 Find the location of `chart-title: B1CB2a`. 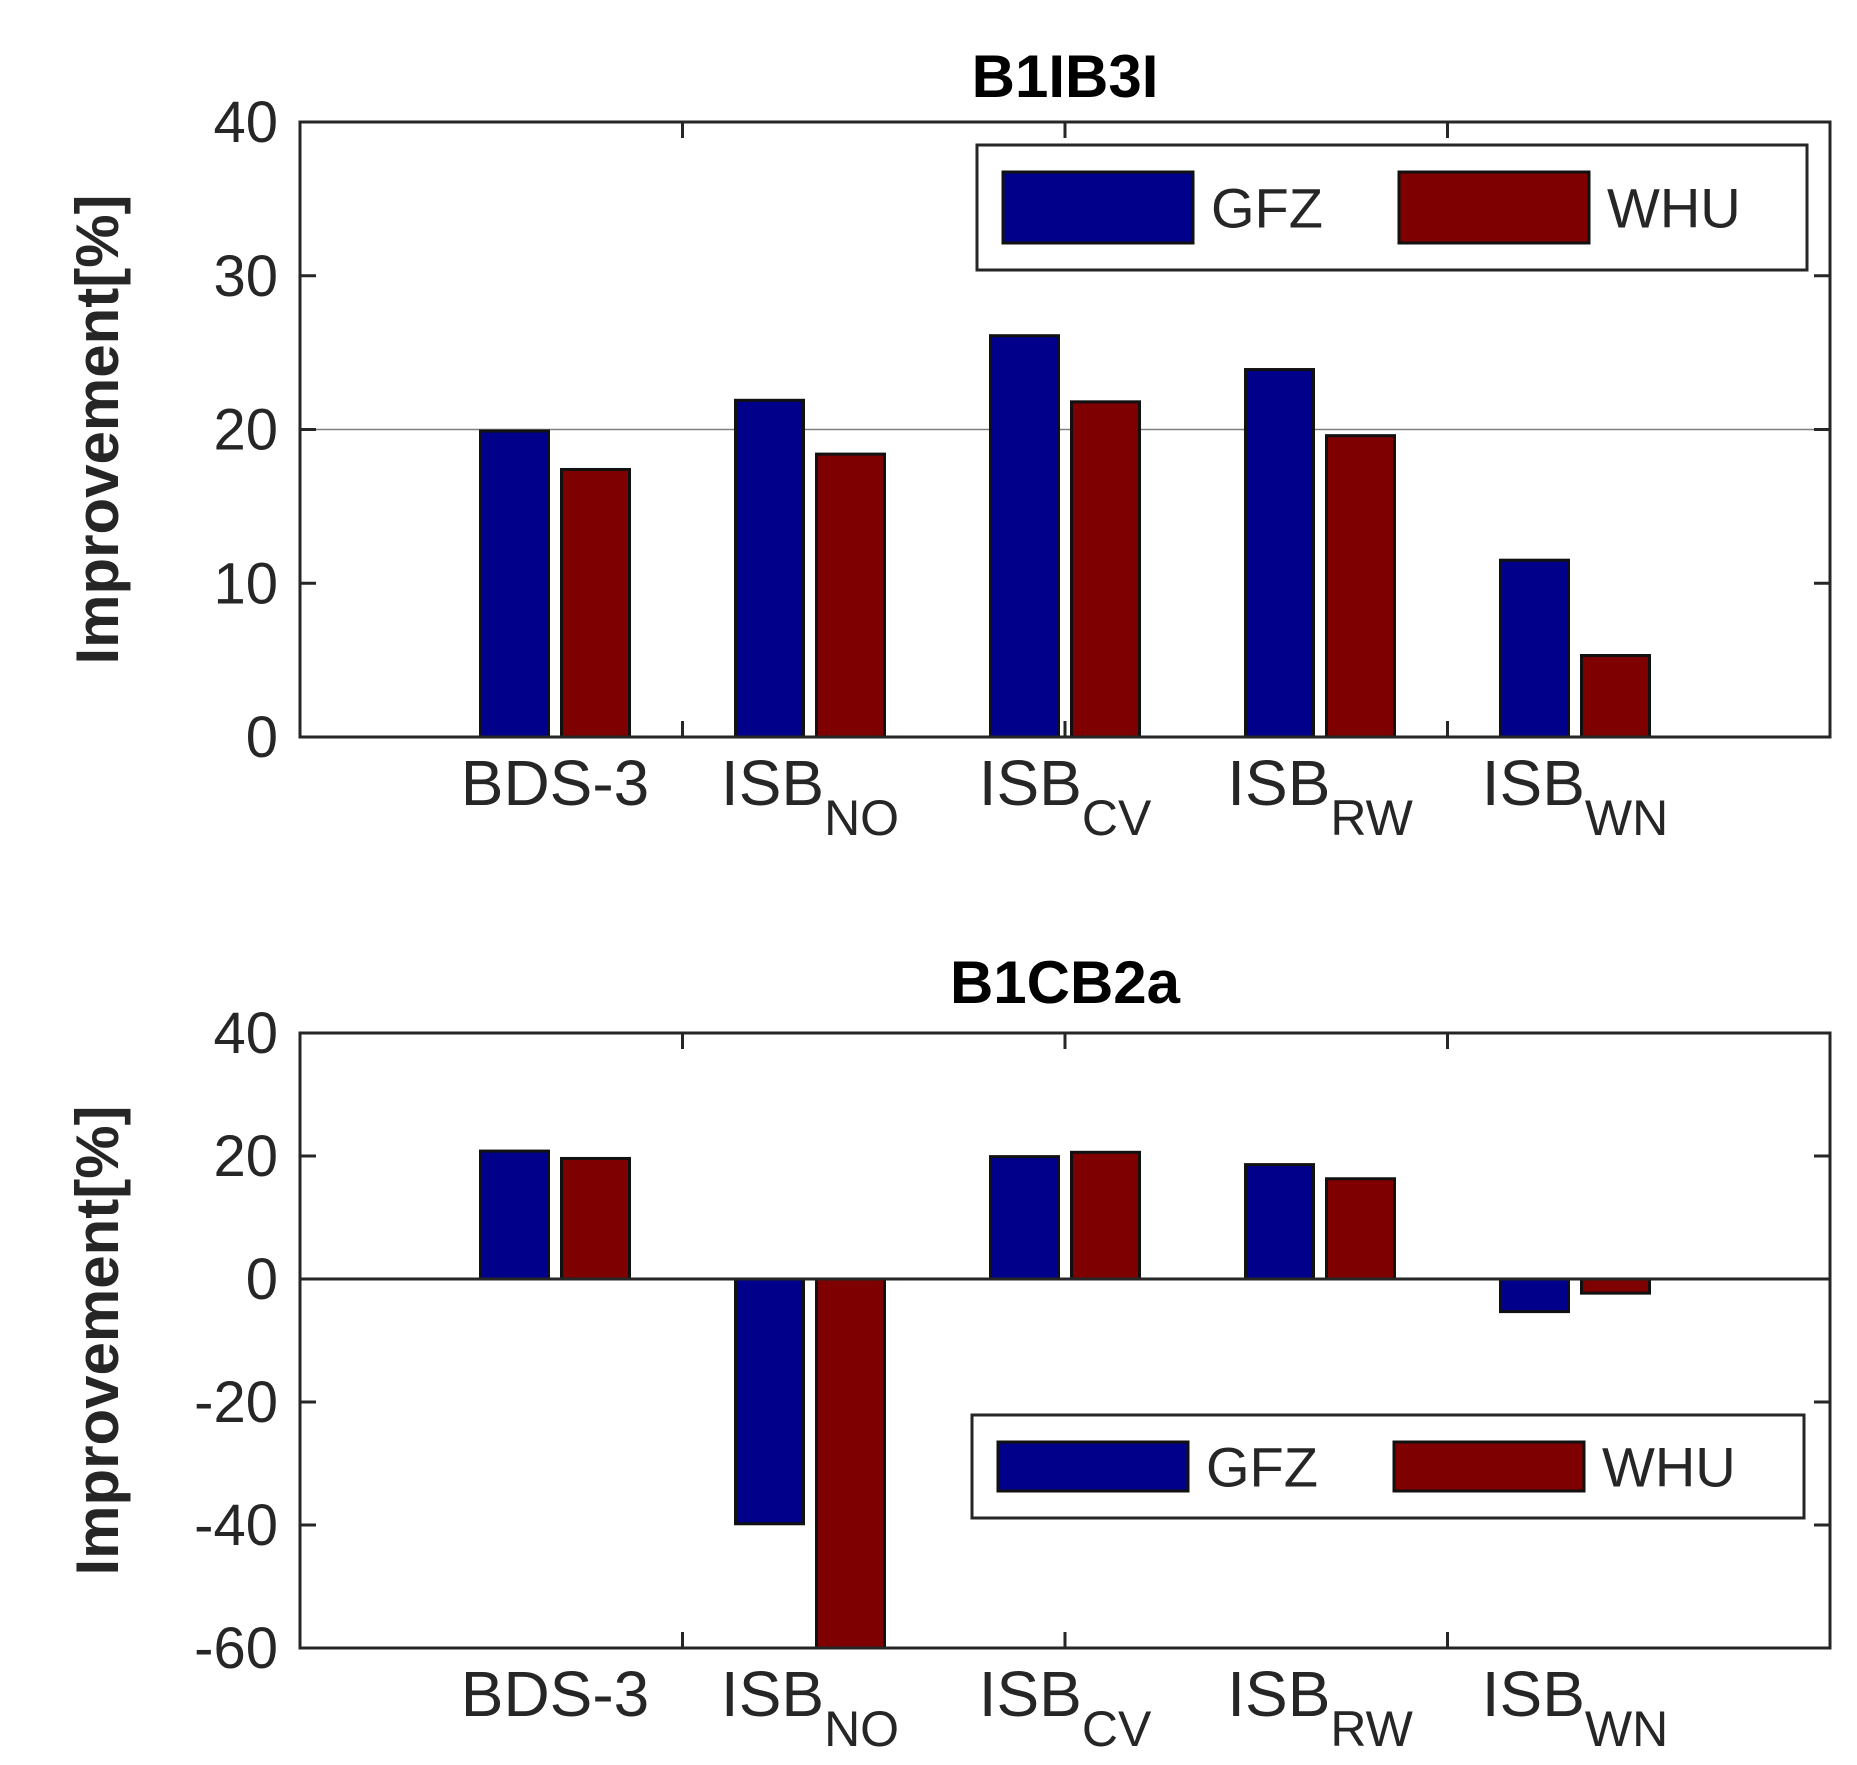

chart-title: B1CB2a is located at coordinates (1065, 982).